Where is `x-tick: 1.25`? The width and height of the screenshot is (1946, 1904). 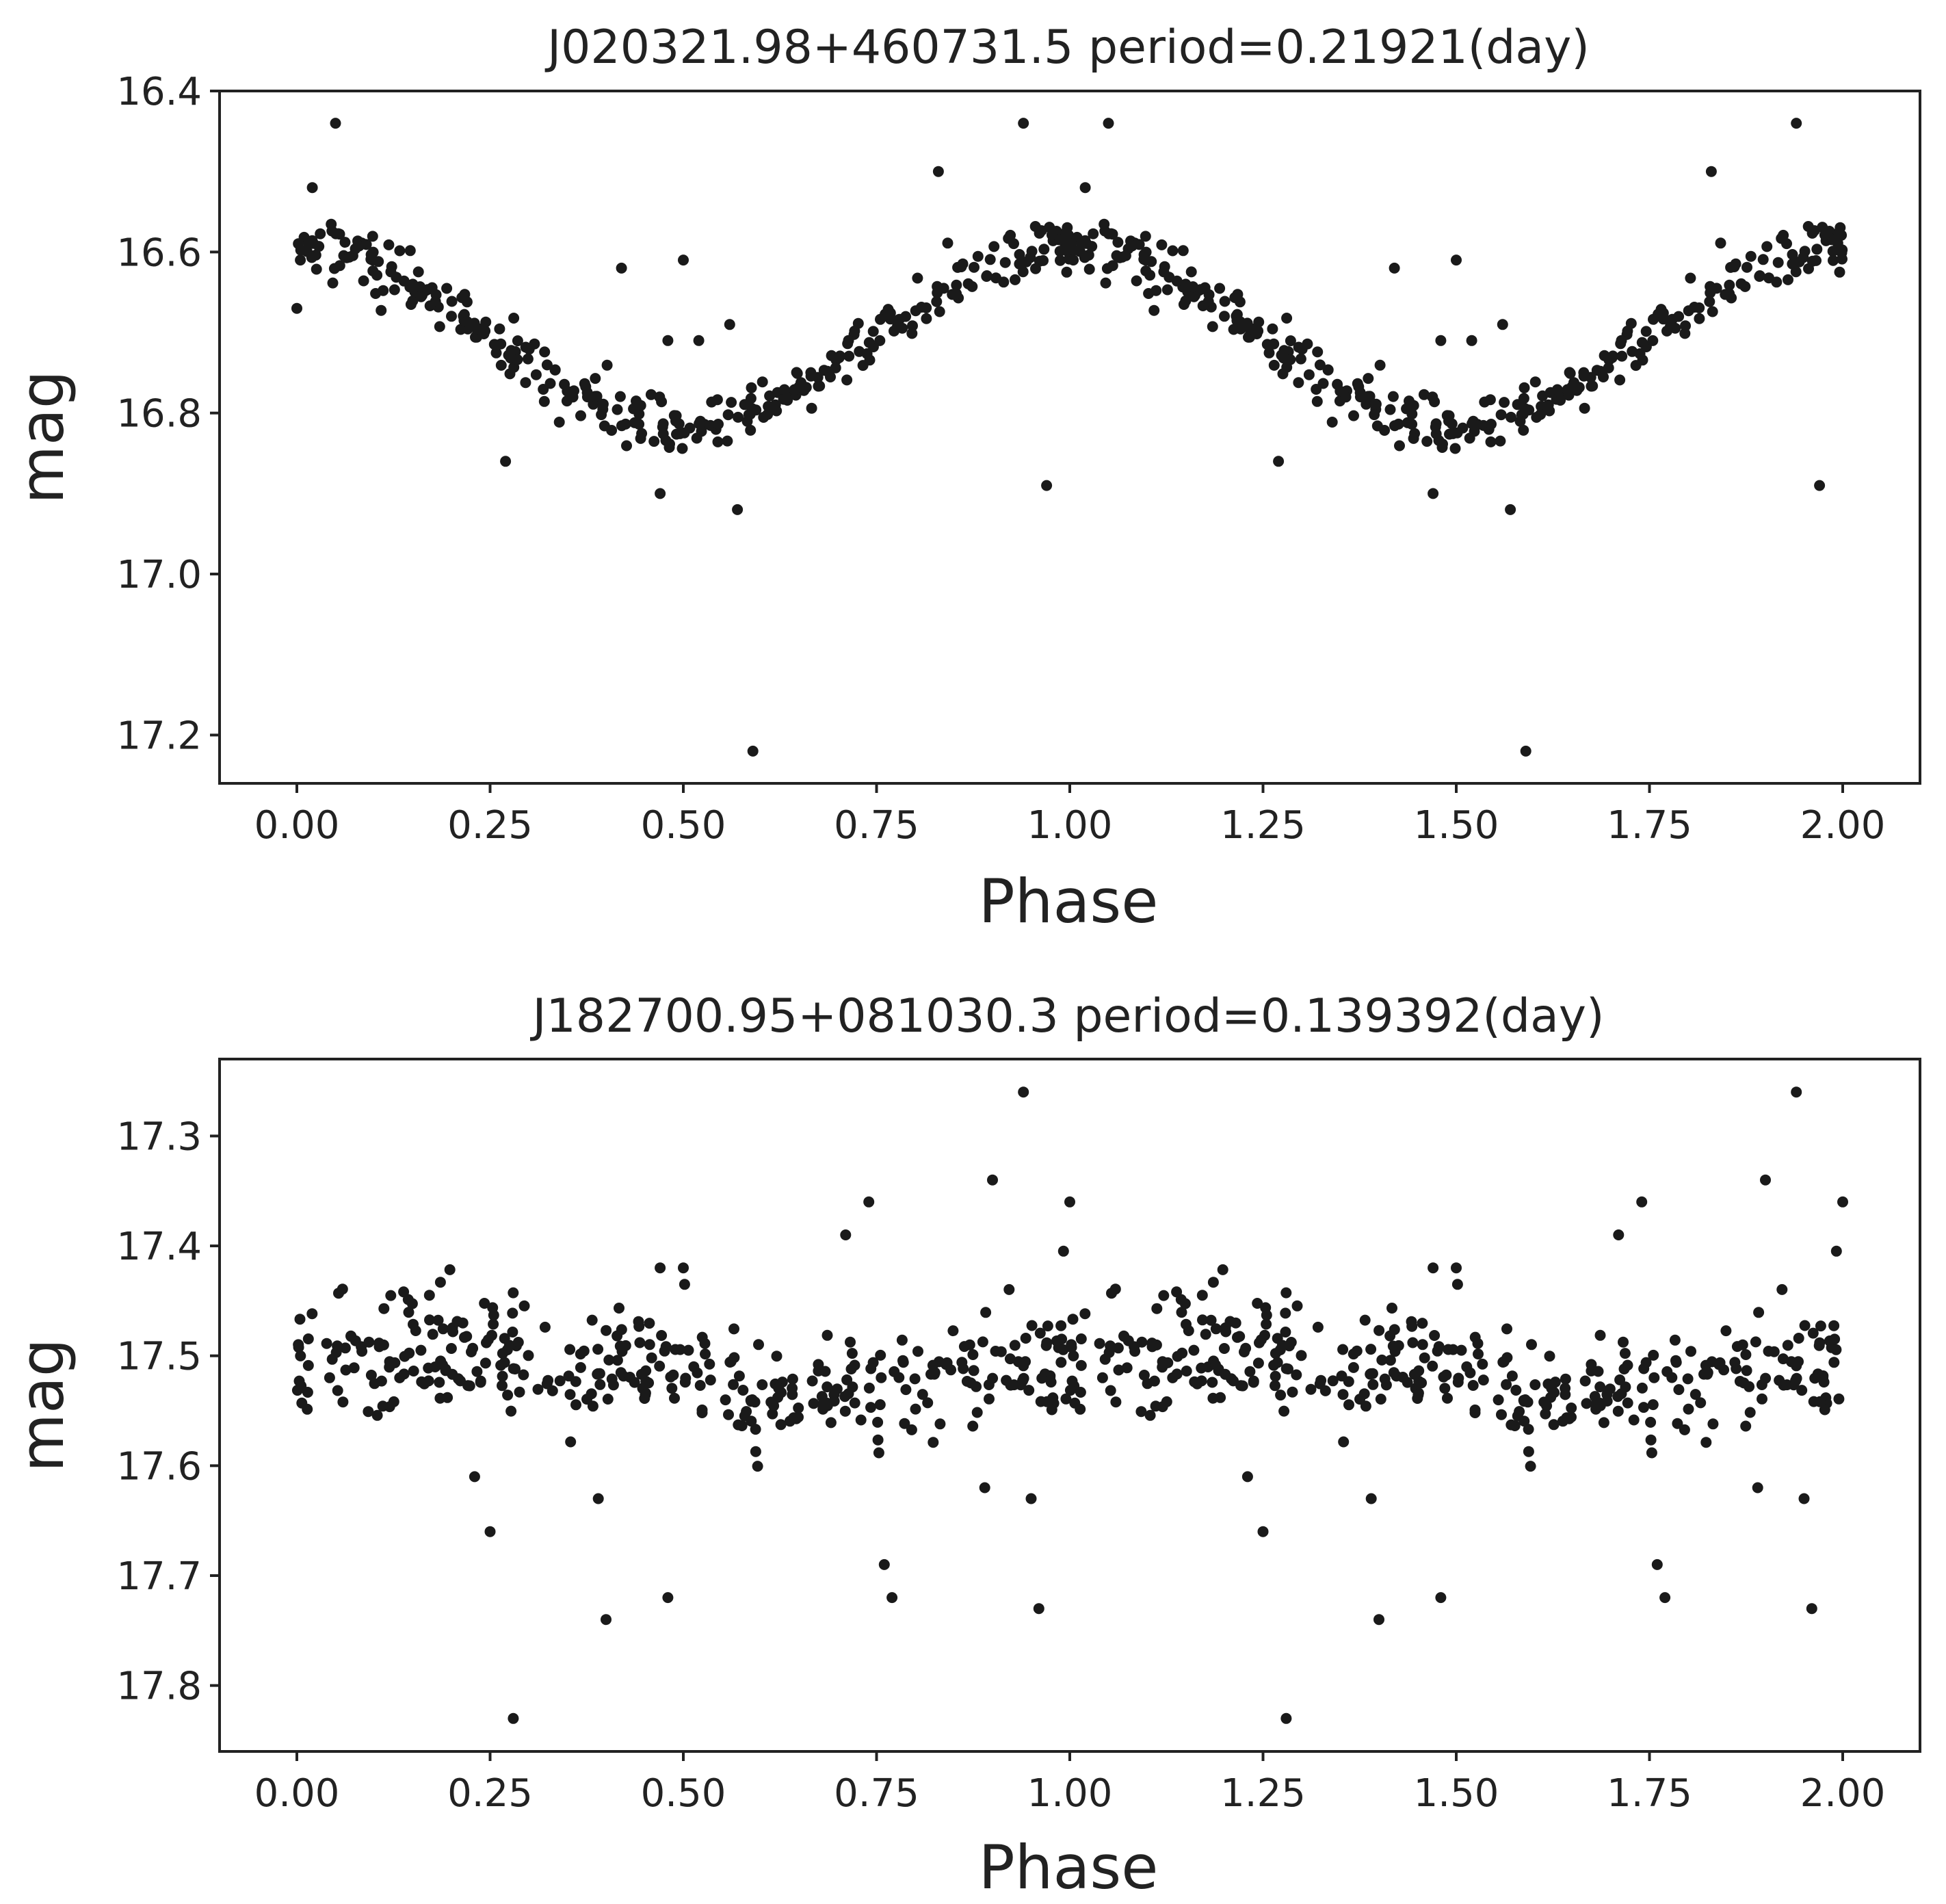
x-tick: 1.25 is located at coordinates (1263, 1783).